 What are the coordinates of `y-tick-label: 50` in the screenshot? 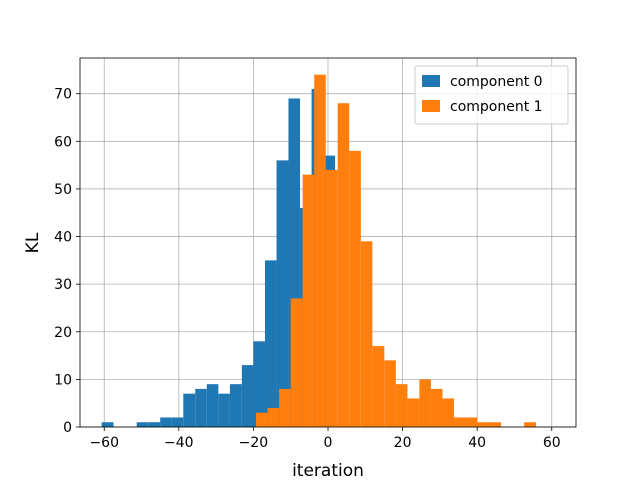 It's located at (63, 190).